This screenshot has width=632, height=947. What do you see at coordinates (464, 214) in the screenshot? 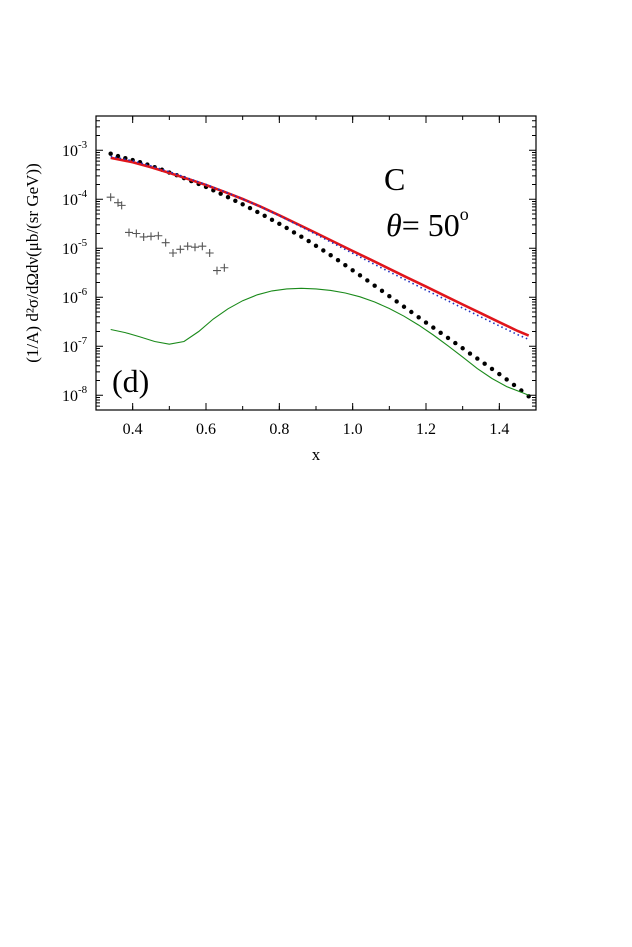
I see `angle-degree: o` at bounding box center [464, 214].